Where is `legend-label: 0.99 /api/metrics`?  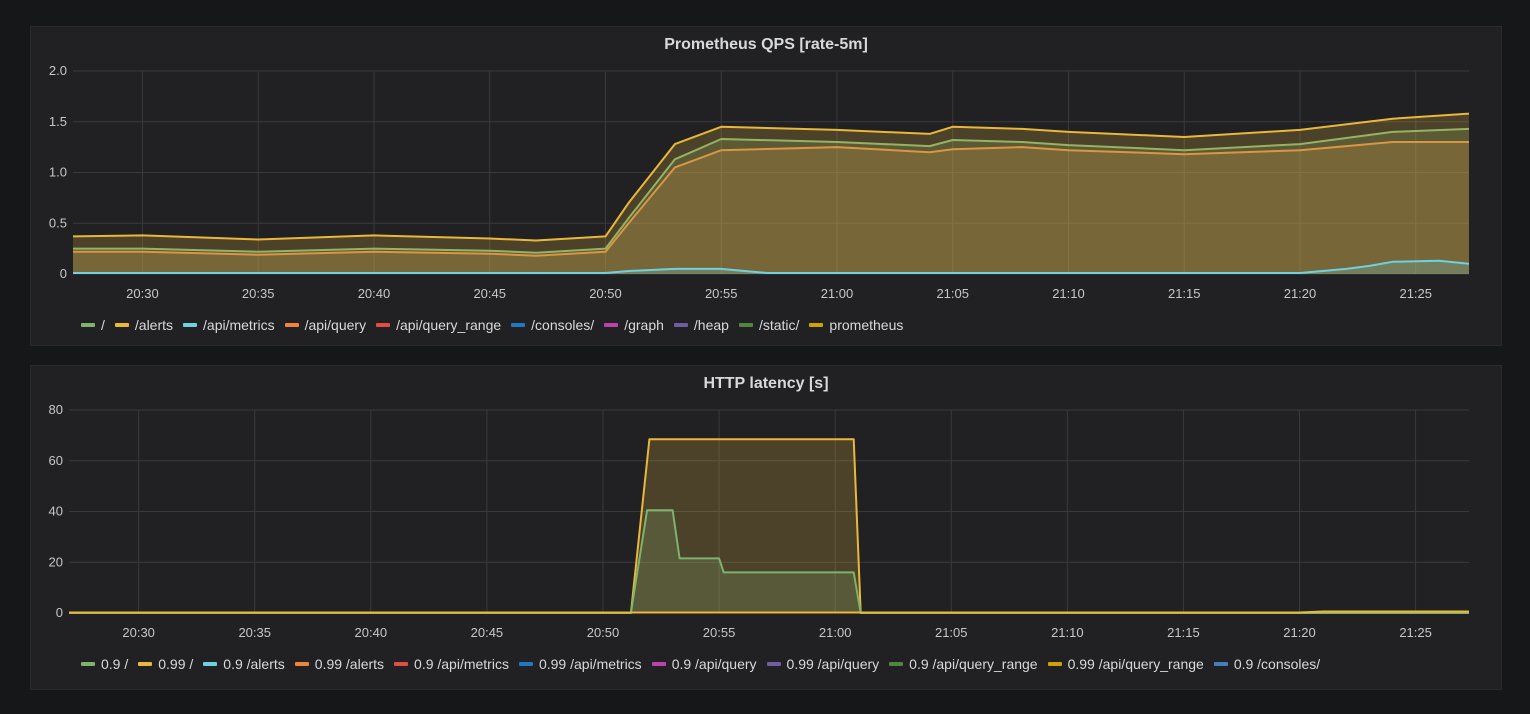
legend-label: 0.99 /api/metrics is located at coordinates (590, 664).